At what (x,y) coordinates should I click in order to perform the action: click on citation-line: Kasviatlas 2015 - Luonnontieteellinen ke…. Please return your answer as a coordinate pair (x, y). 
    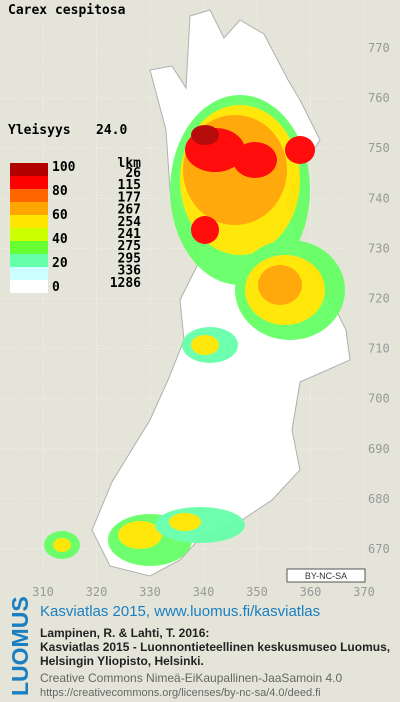
    Looking at the image, I should click on (215, 647).